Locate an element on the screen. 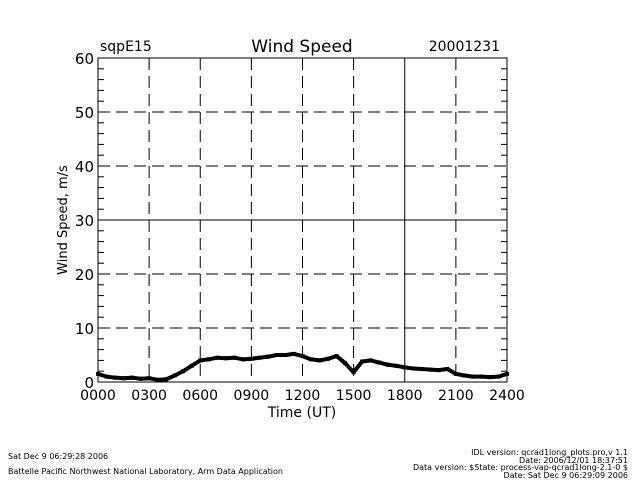  x-tick-label: 1500 is located at coordinates (354, 396).